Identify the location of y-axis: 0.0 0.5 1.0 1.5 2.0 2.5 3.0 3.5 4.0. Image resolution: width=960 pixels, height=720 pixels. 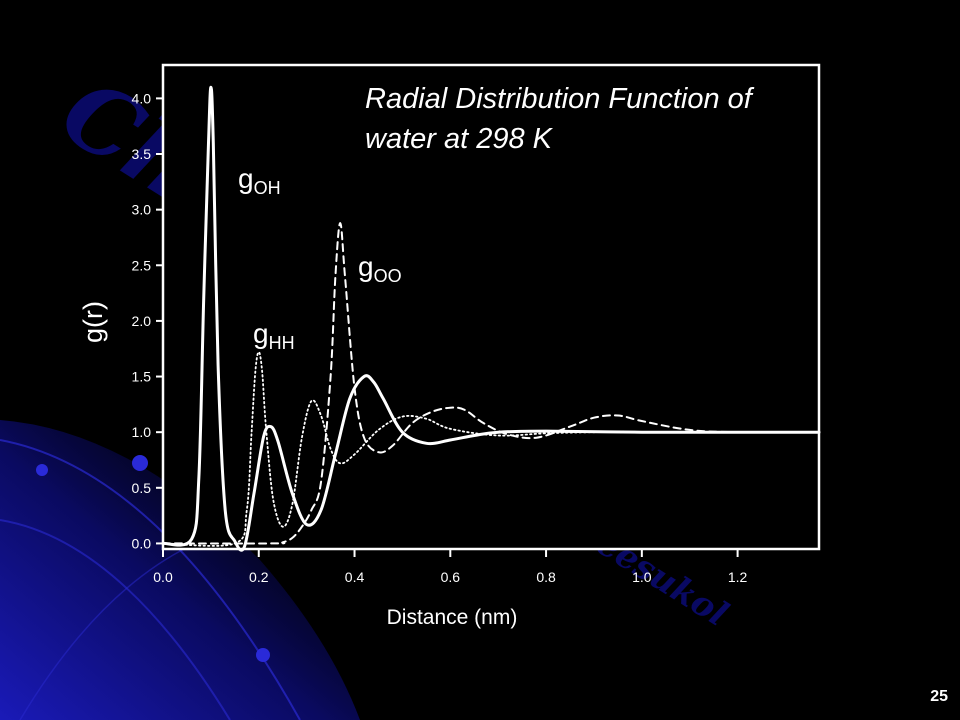
(147, 320).